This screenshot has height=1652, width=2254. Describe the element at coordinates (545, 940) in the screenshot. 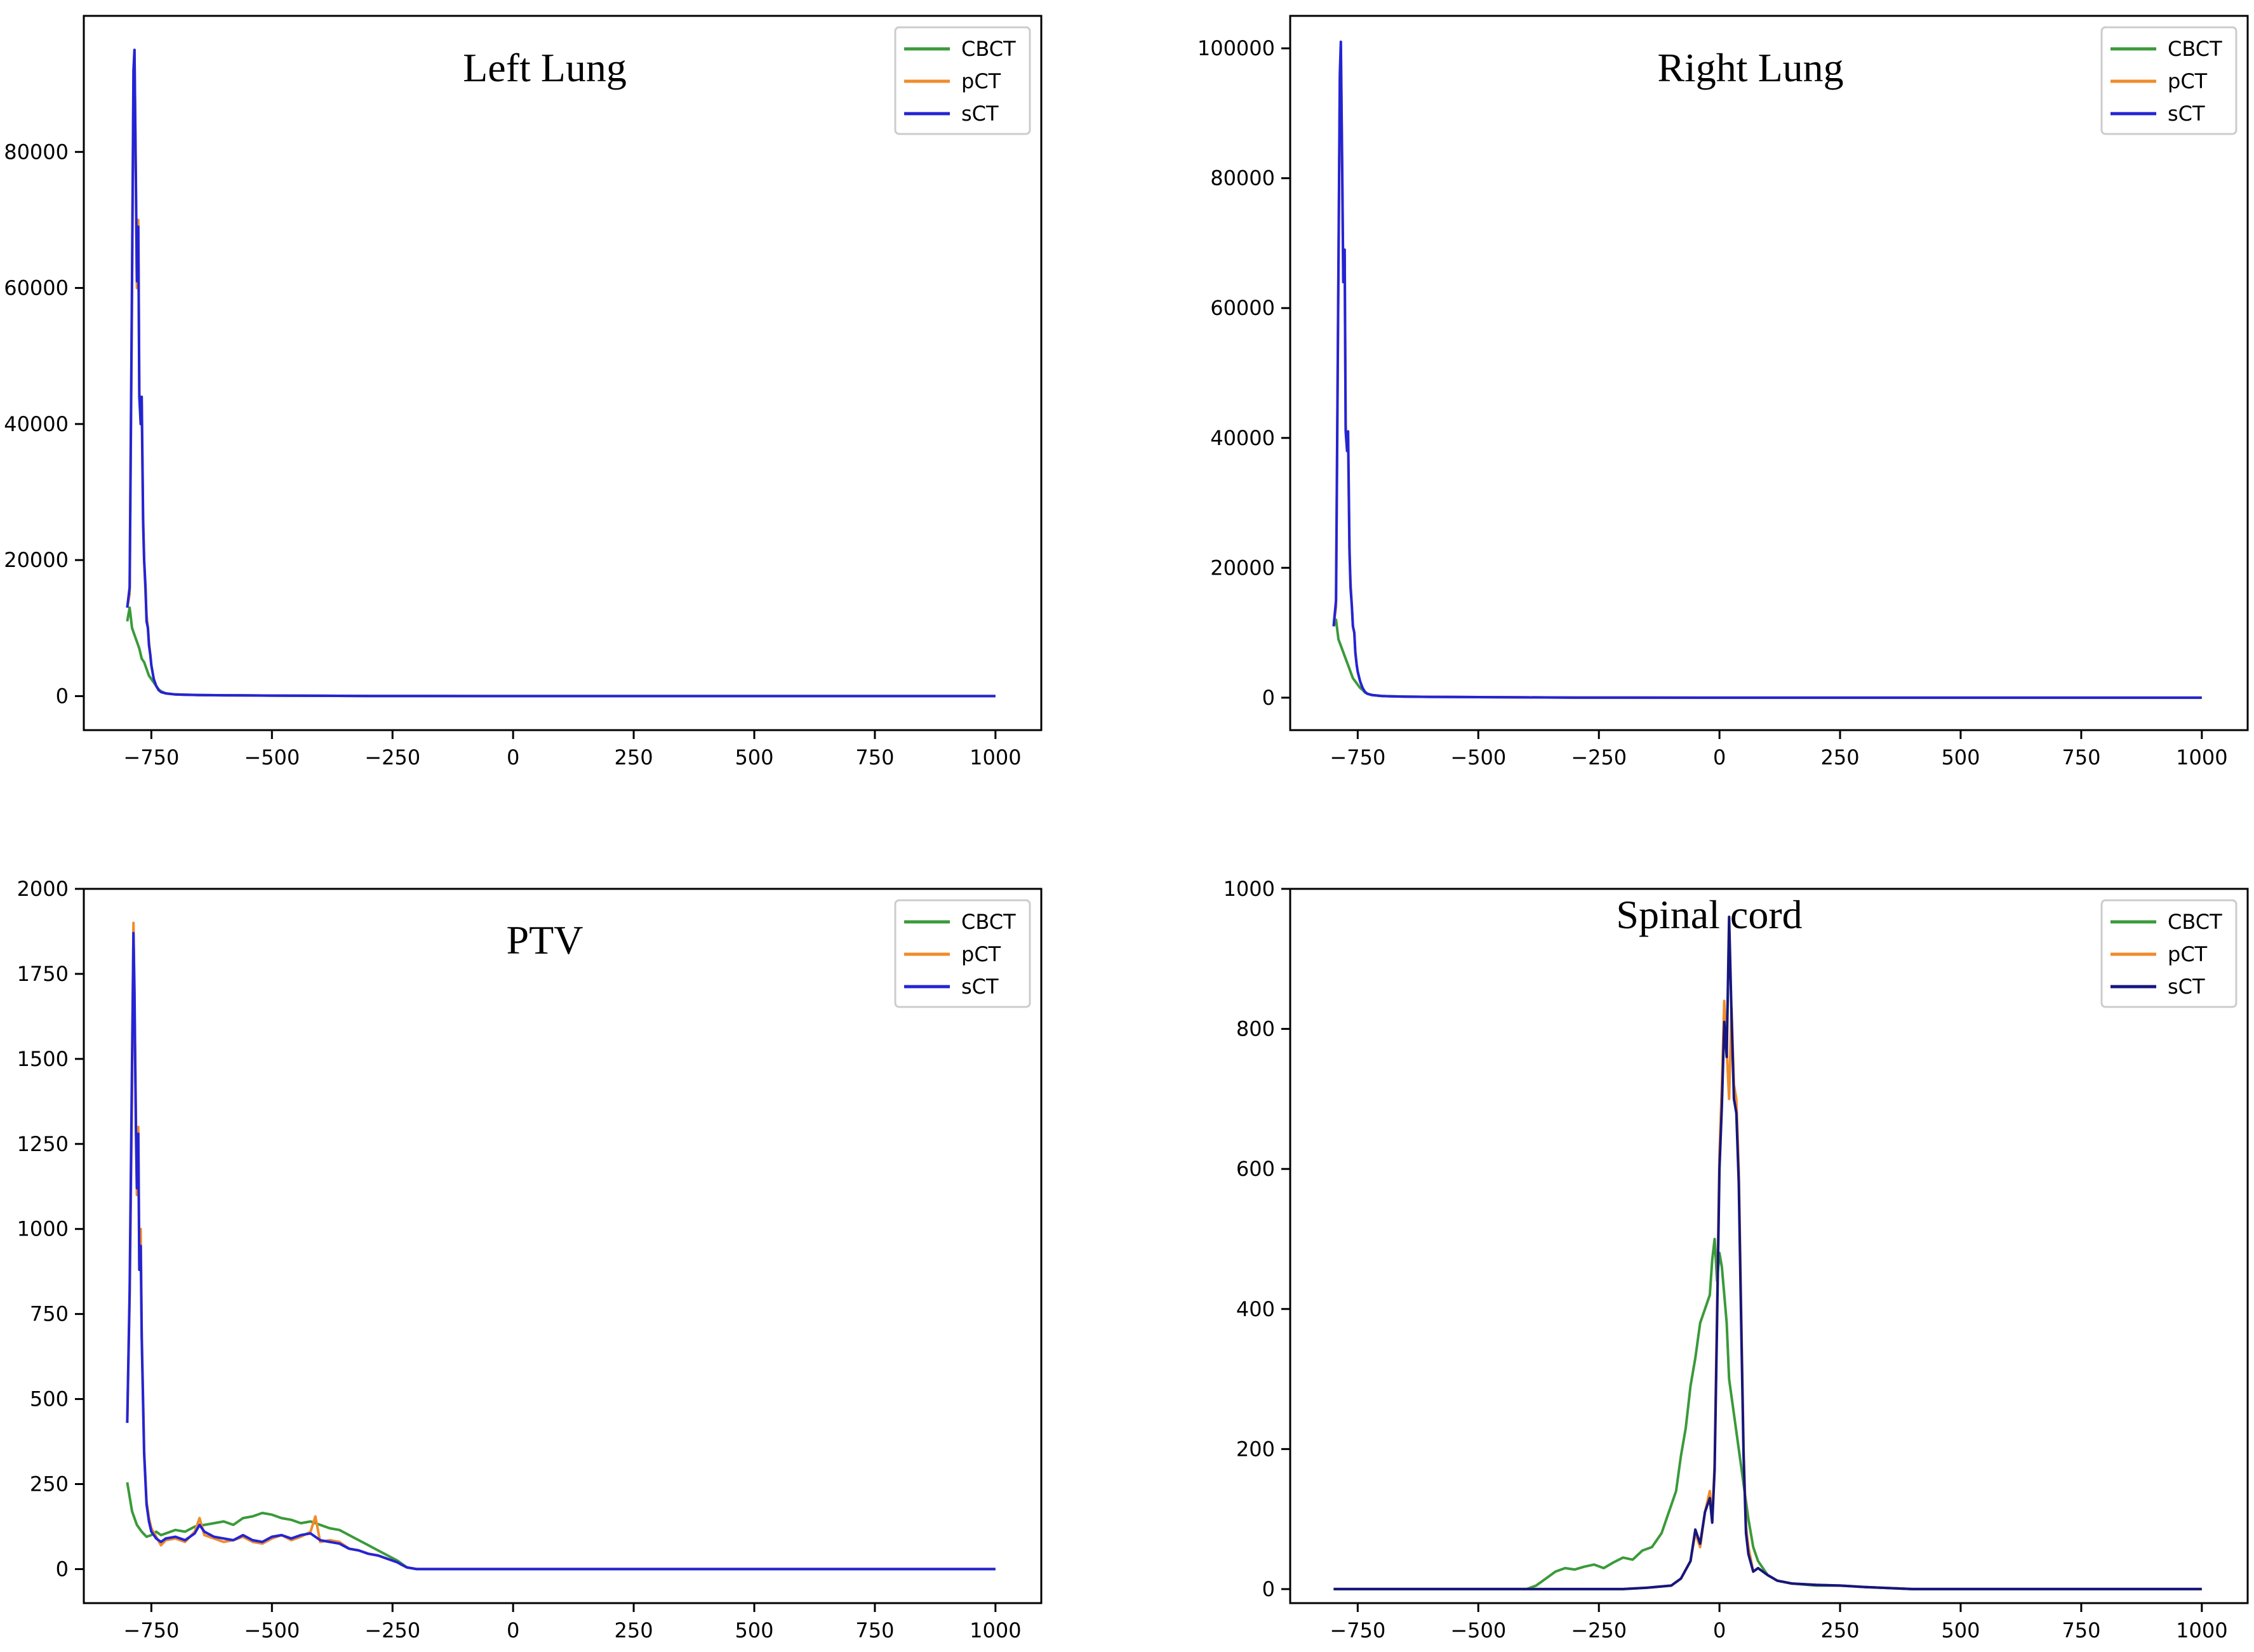

I see `panel-title: PTV` at that location.